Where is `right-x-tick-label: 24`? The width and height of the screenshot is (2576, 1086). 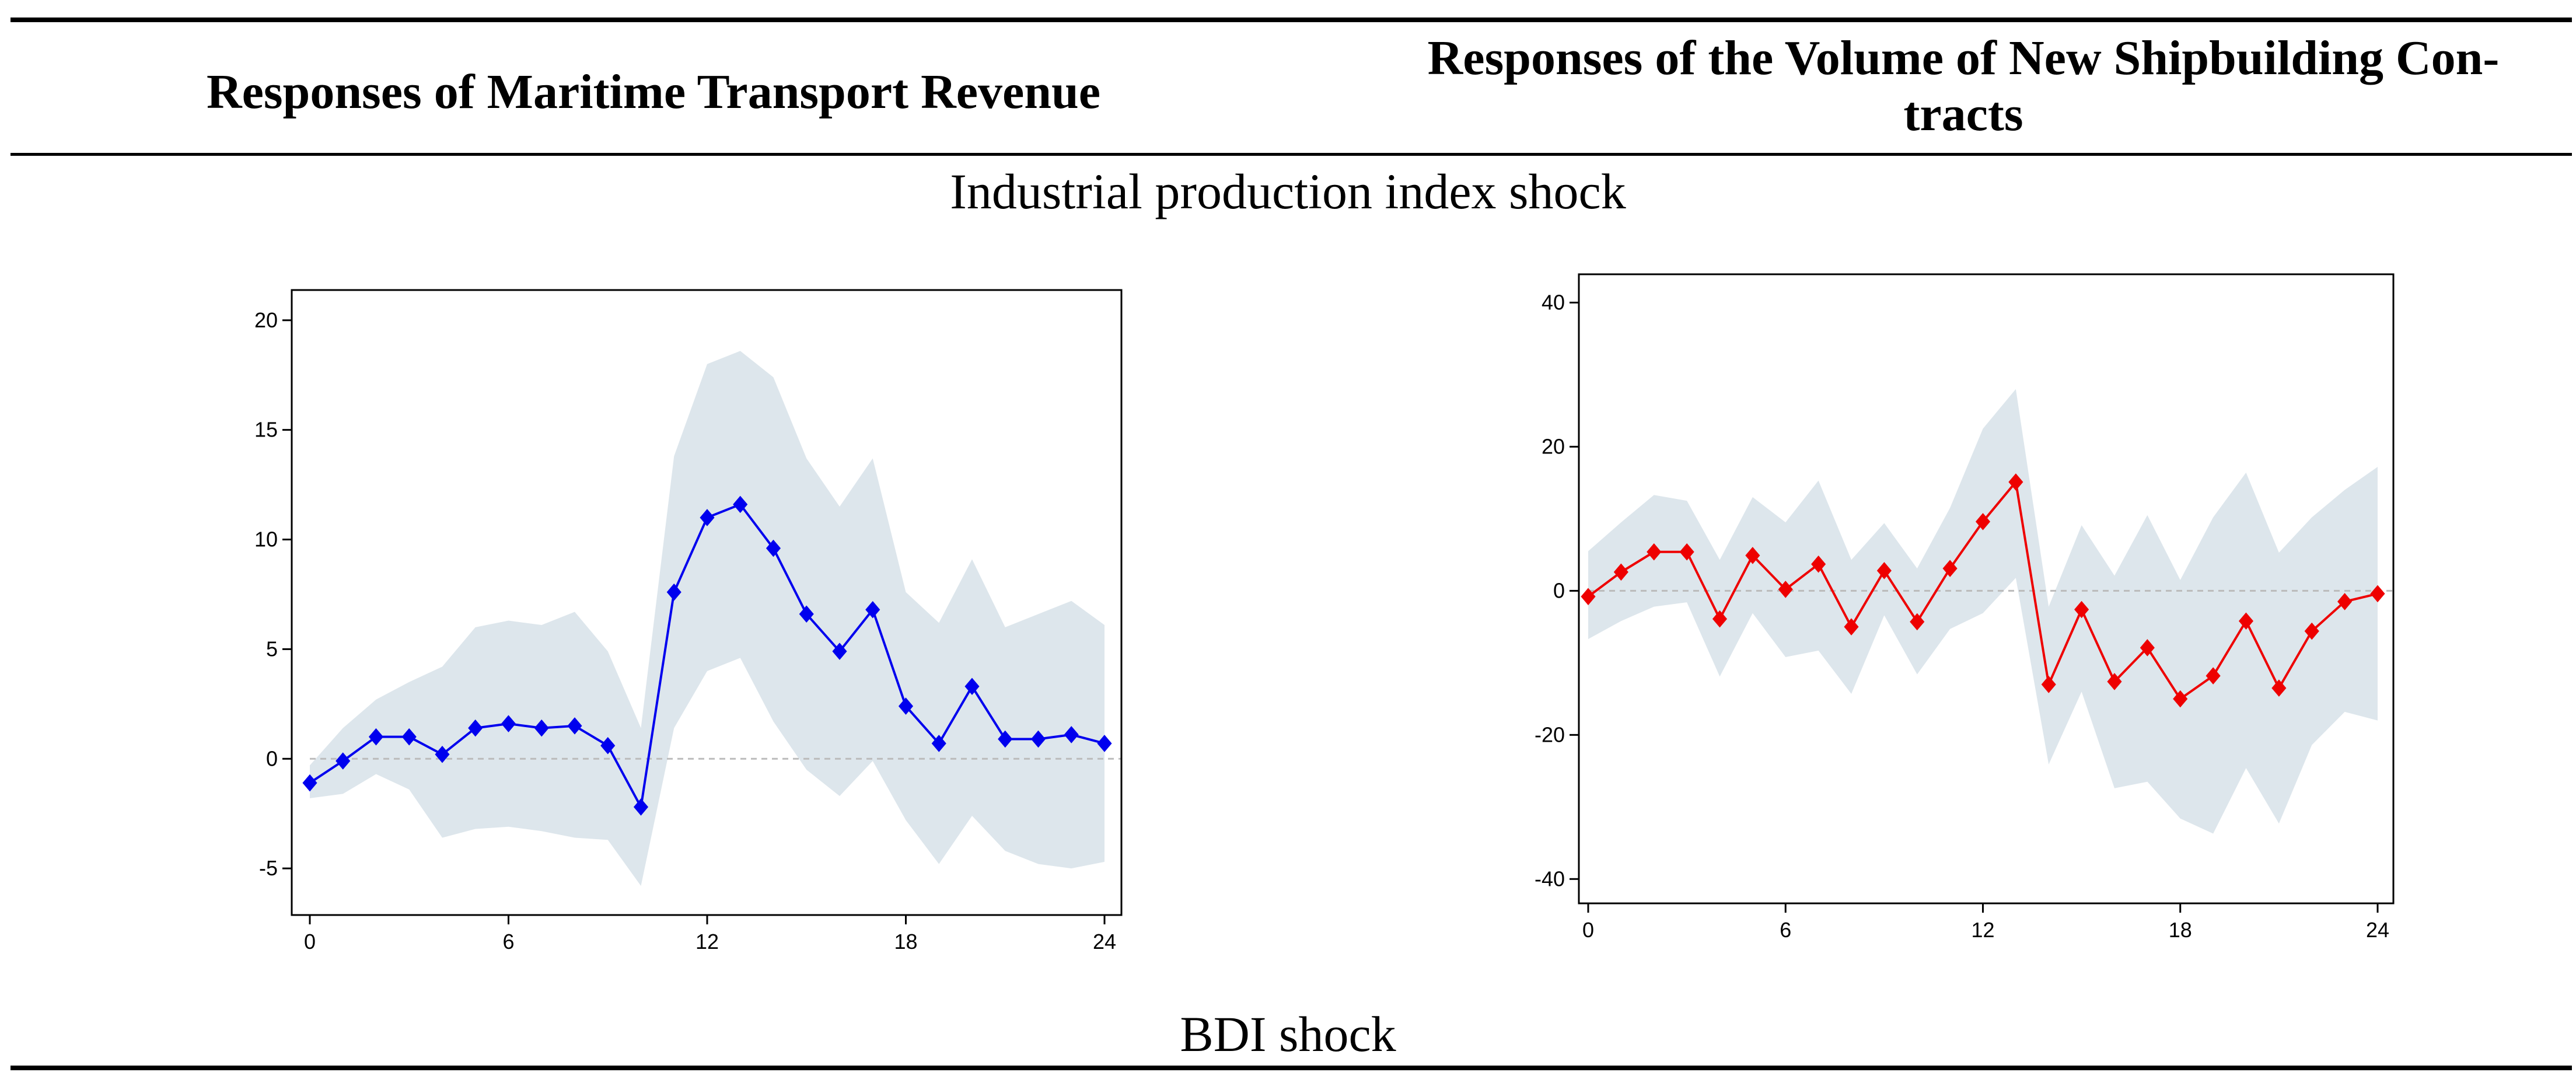
right-x-tick-label: 24 is located at coordinates (2377, 930).